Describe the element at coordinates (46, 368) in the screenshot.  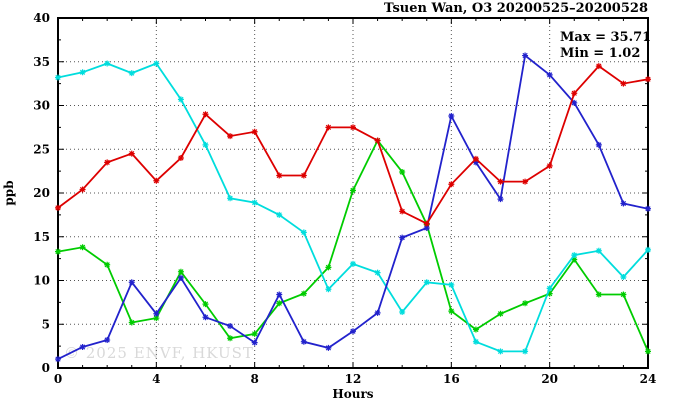
I see `y-tick-label: 0` at that location.